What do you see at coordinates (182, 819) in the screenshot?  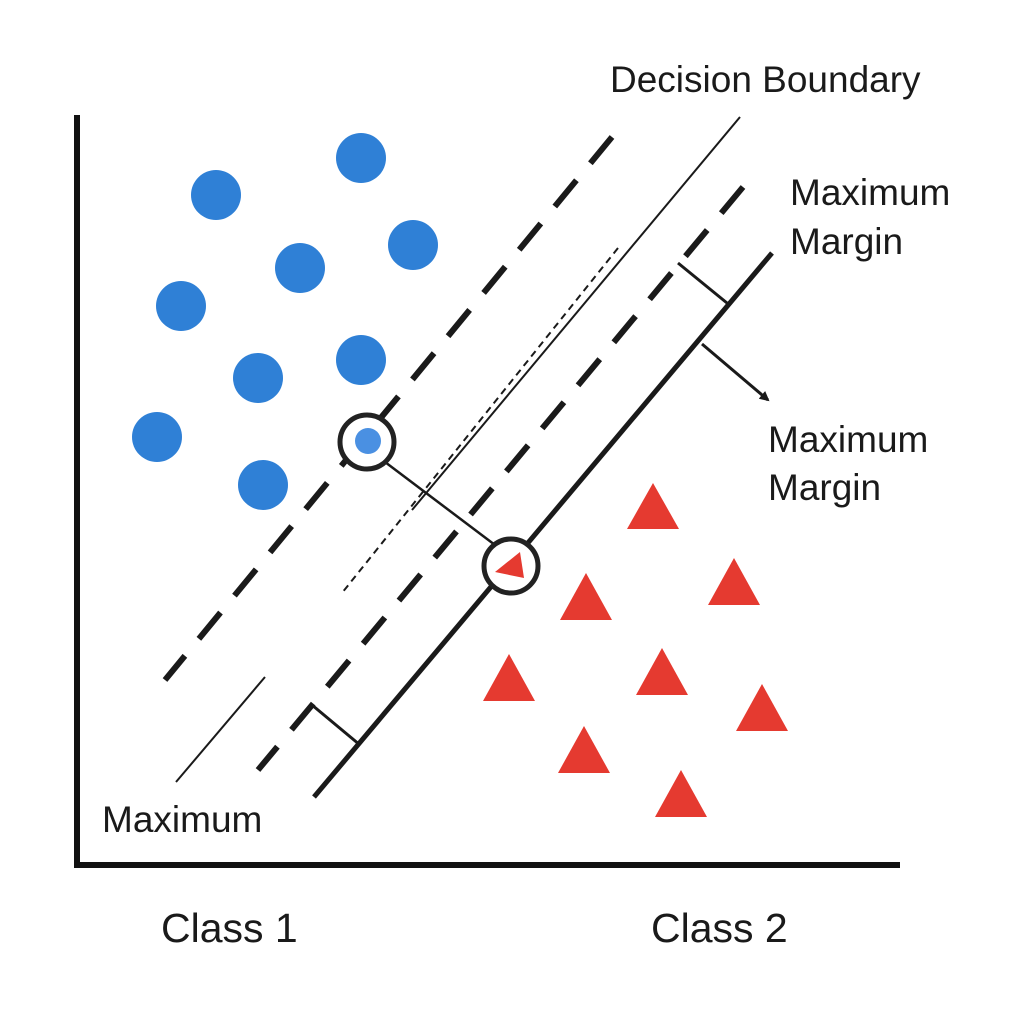 I see `maximum-label-lower: Maximum` at bounding box center [182, 819].